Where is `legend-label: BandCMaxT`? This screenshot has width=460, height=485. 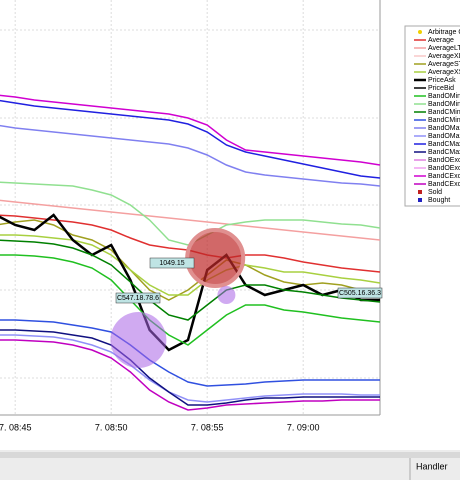
legend-label: BandCMaxT is located at coordinates (444, 144).